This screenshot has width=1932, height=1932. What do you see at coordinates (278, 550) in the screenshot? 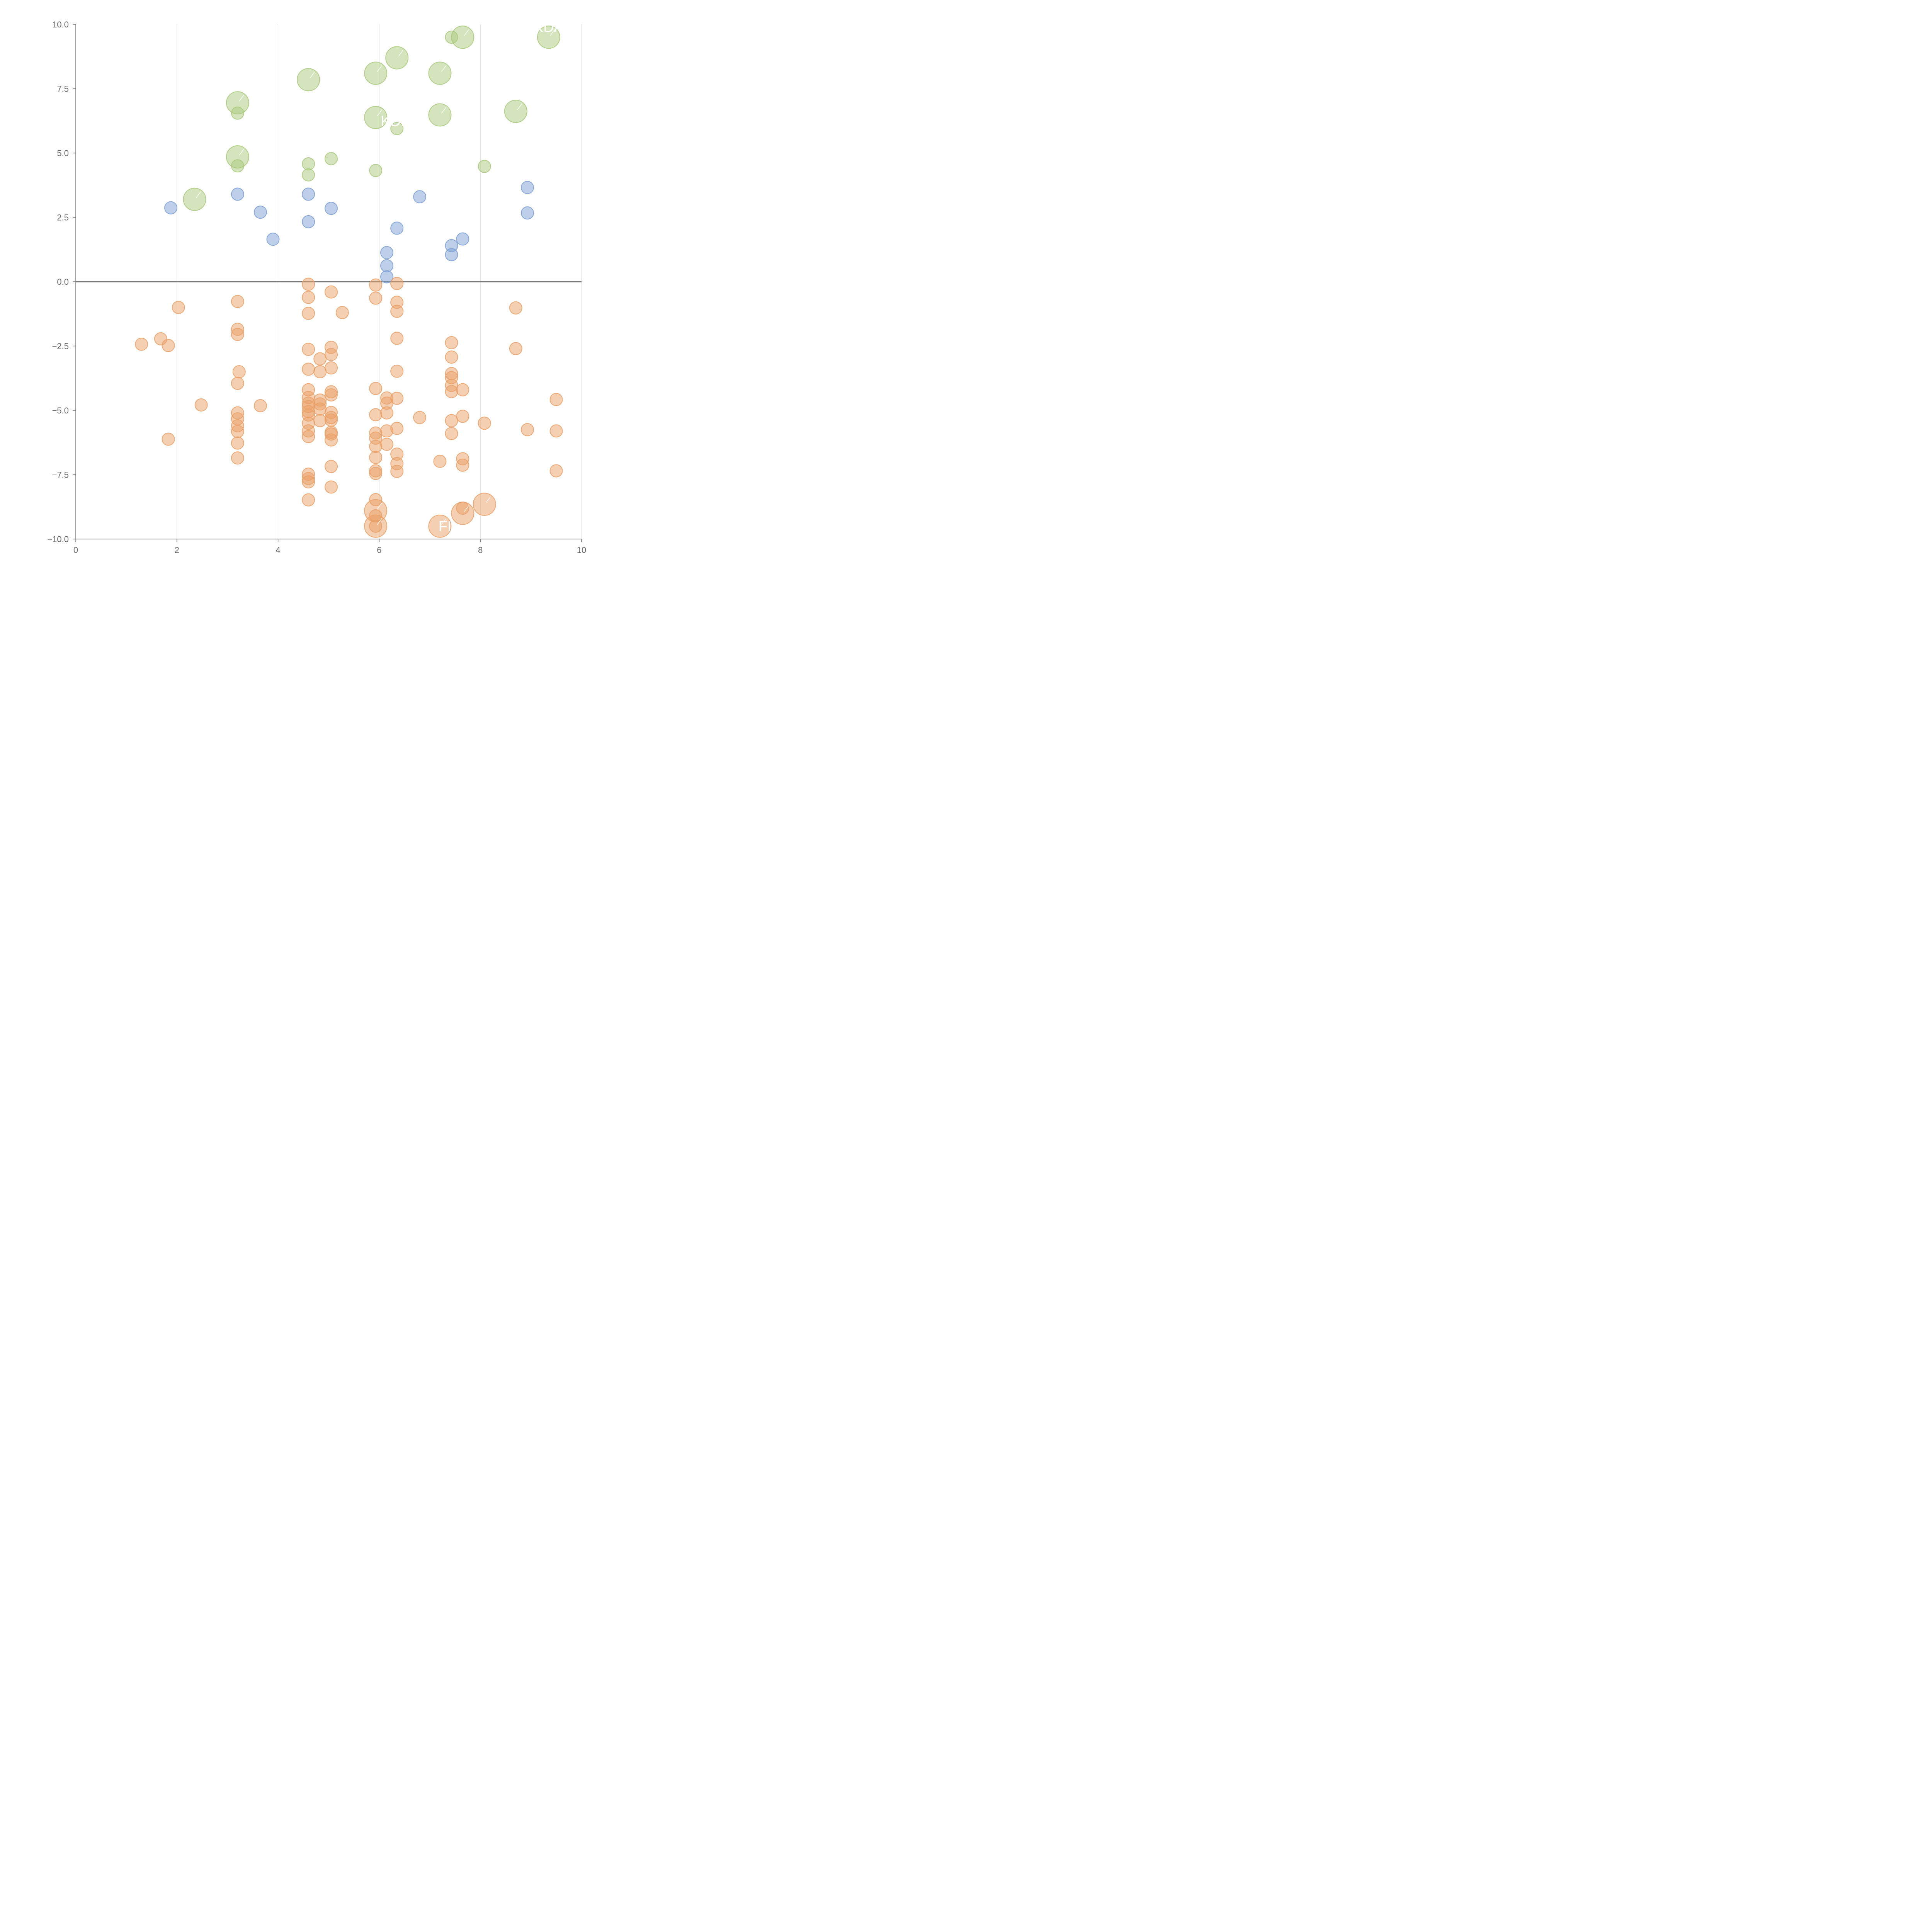
I see `x-tick-label: 4` at bounding box center [278, 550].